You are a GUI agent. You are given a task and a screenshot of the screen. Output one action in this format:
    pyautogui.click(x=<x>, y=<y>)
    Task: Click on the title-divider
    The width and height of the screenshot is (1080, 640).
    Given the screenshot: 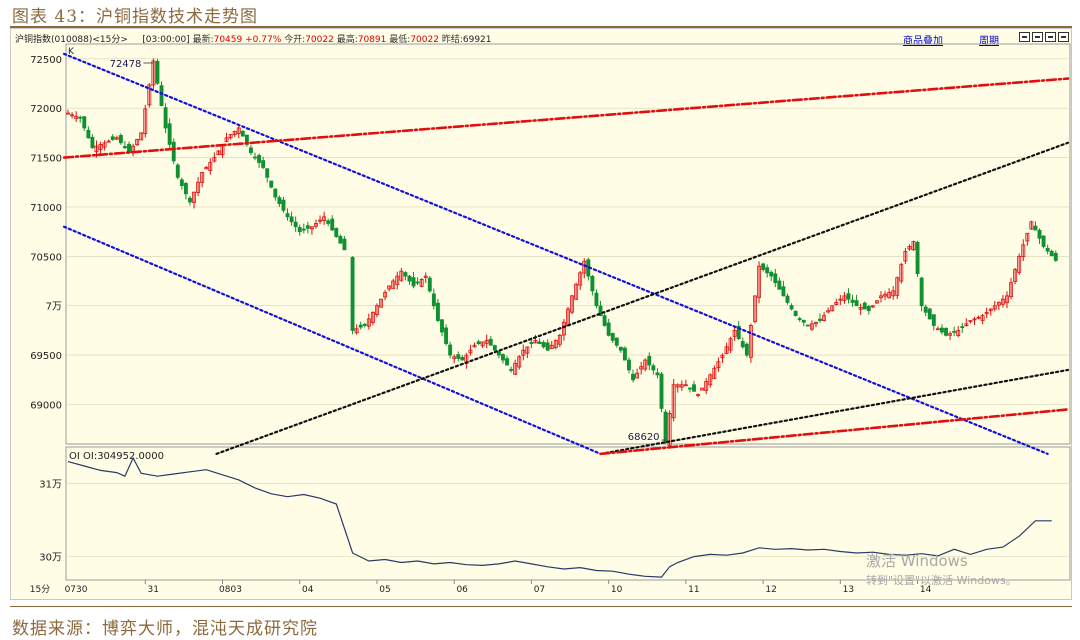 What is the action you would take?
    pyautogui.click(x=541, y=27)
    